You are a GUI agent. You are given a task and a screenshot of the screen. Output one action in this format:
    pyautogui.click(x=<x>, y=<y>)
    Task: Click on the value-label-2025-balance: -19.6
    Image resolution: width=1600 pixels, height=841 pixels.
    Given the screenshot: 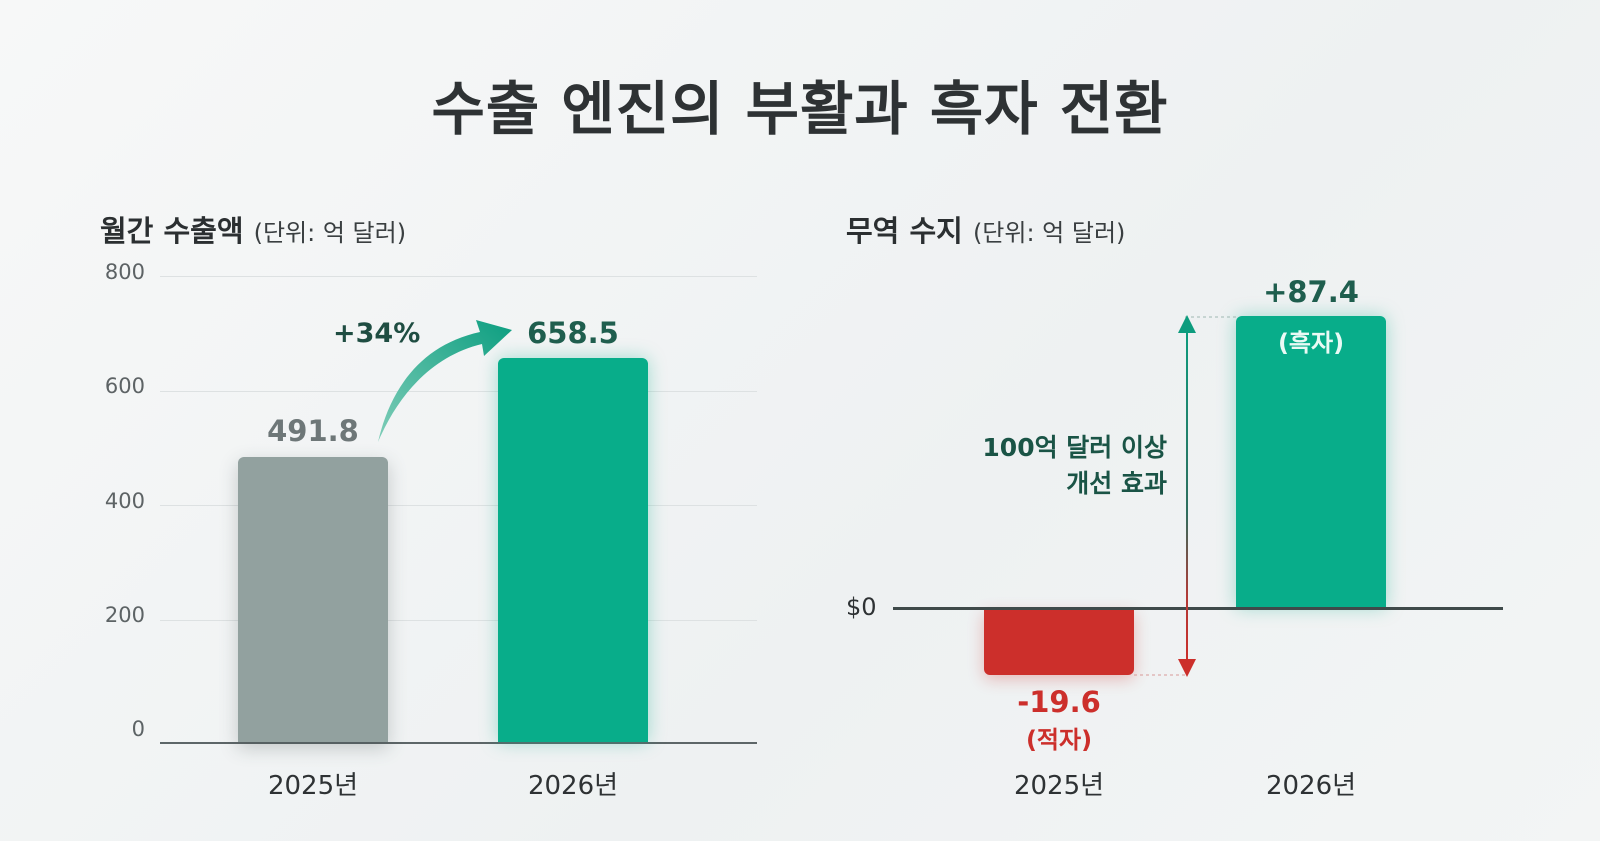 What is the action you would take?
    pyautogui.click(x=1059, y=702)
    